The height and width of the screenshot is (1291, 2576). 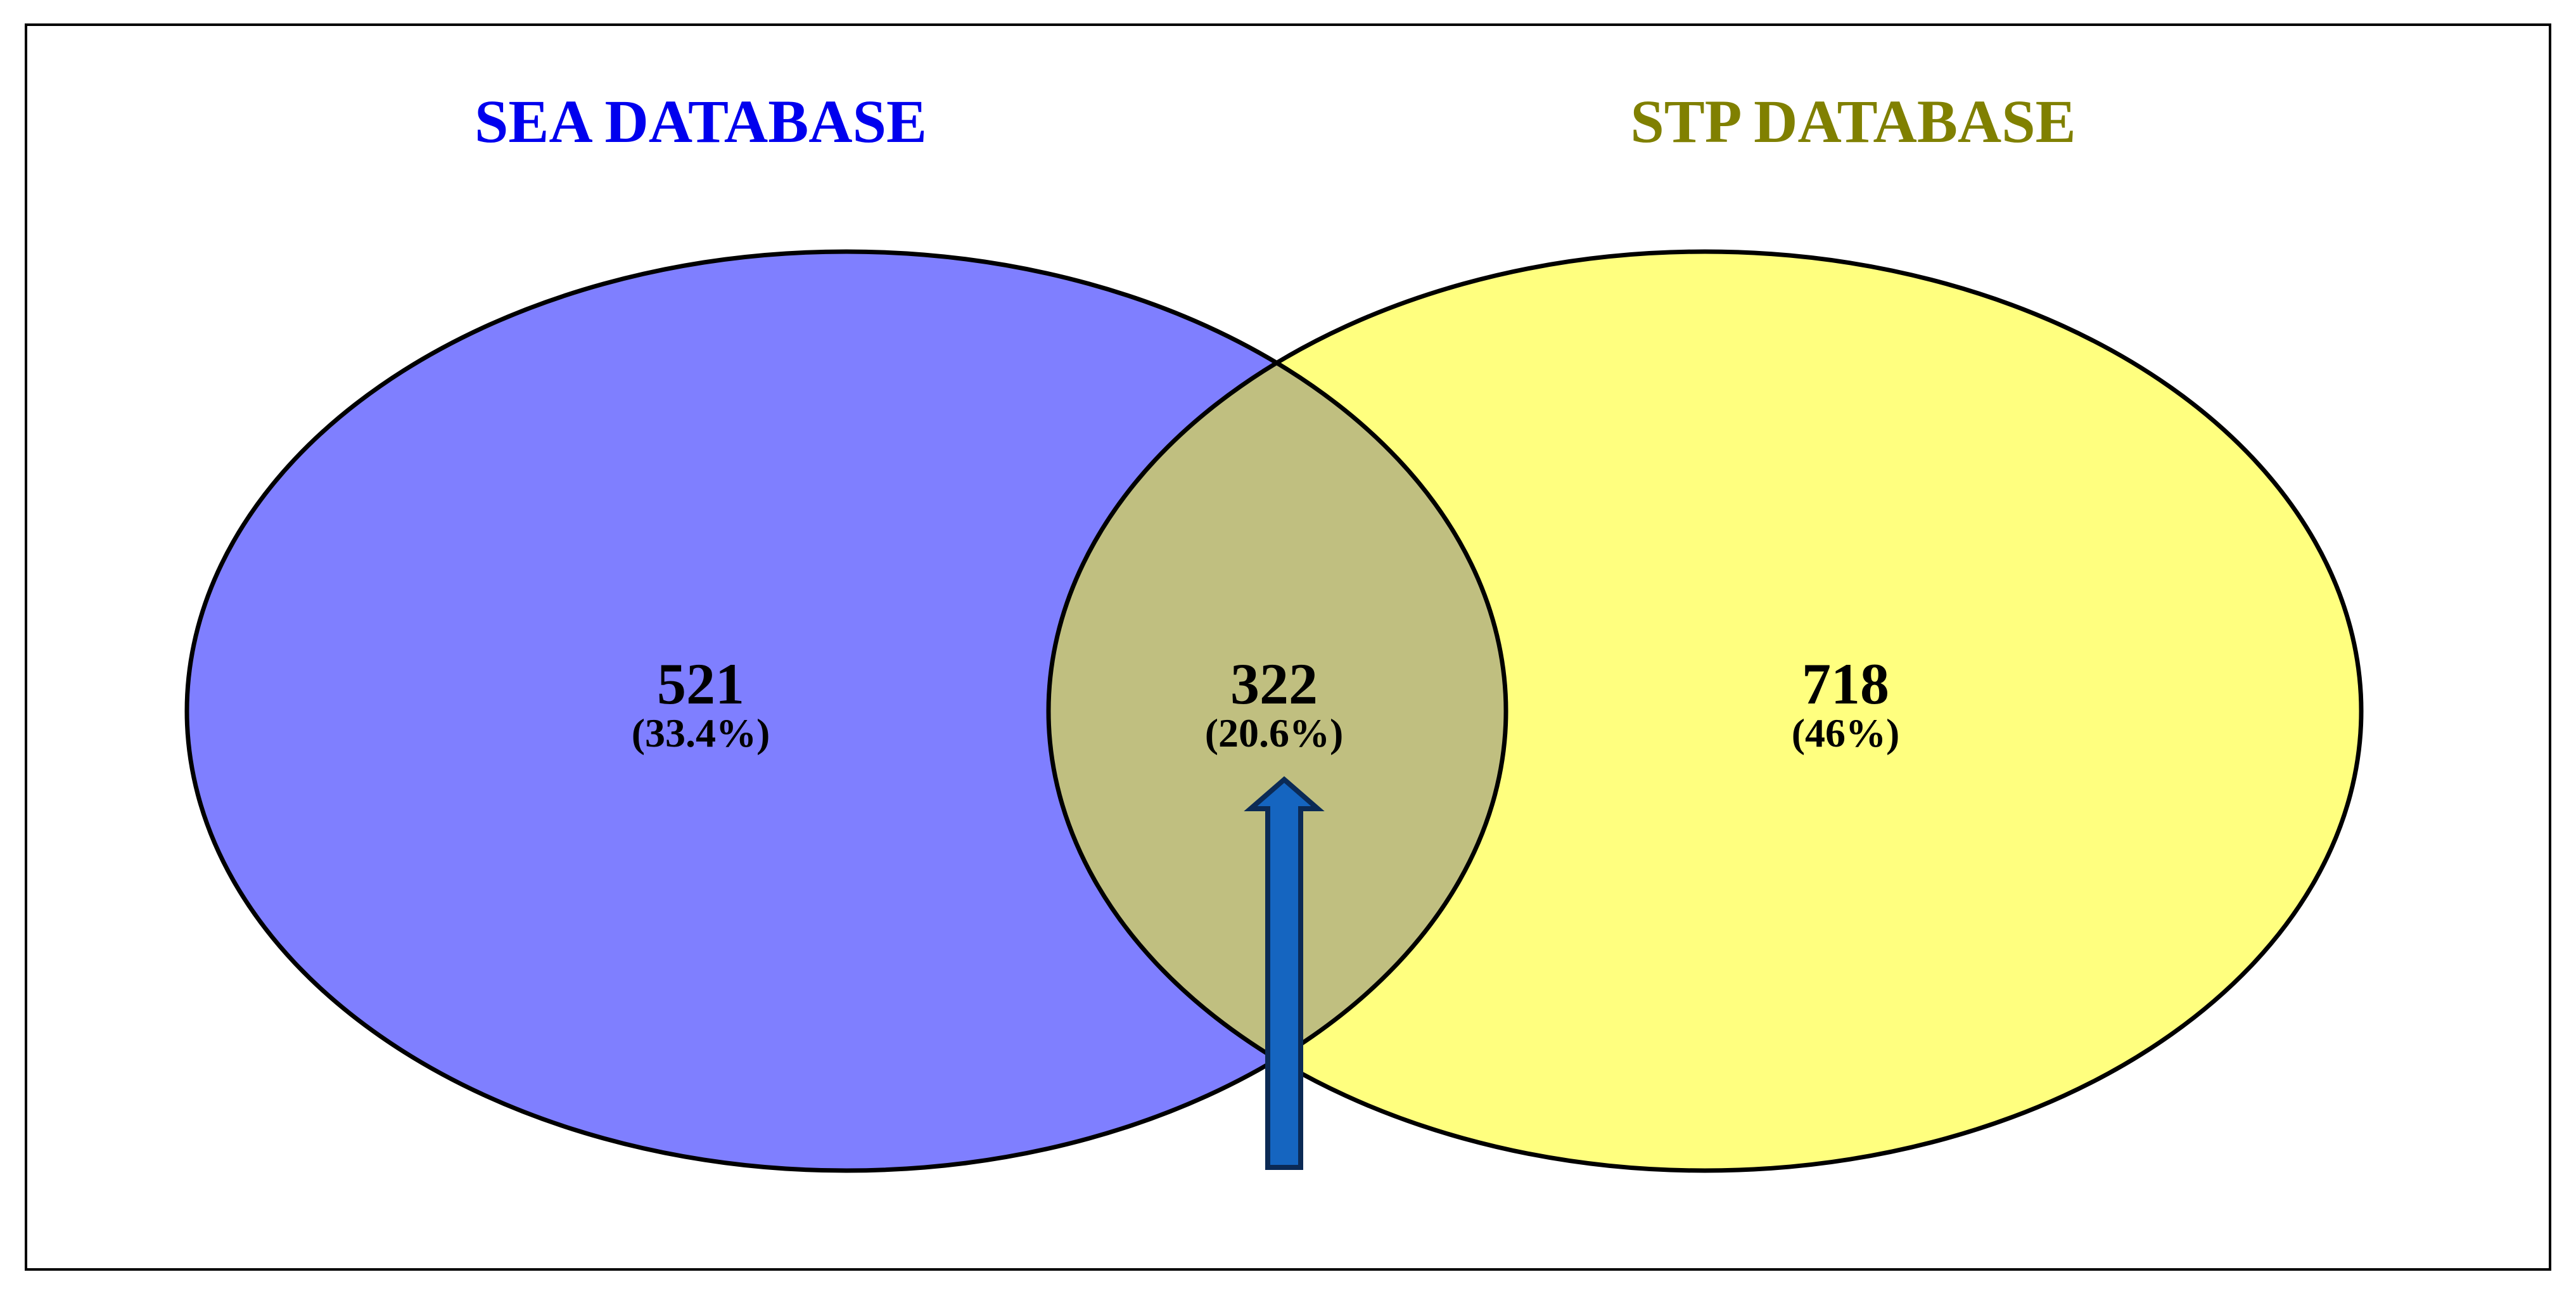 I want to click on overlap-region, so click(x=1278, y=711).